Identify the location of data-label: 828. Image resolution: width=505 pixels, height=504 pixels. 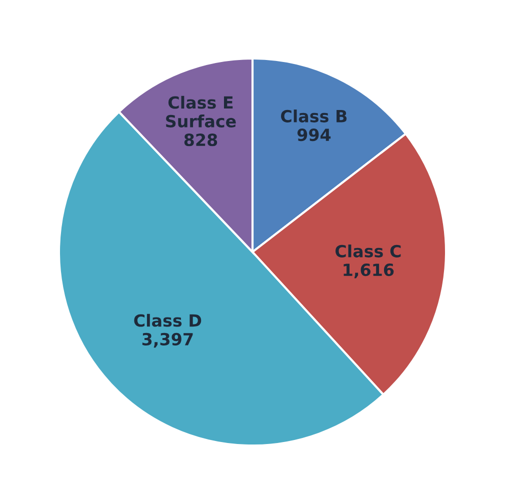
(201, 140).